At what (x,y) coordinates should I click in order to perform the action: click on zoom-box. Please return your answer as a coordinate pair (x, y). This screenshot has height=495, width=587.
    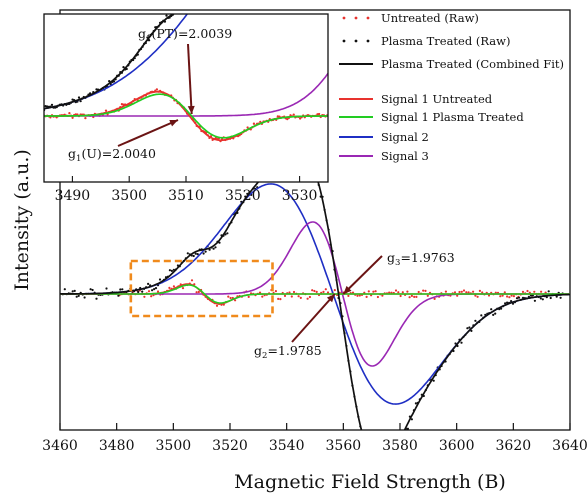
    Looking at the image, I should click on (201, 288).